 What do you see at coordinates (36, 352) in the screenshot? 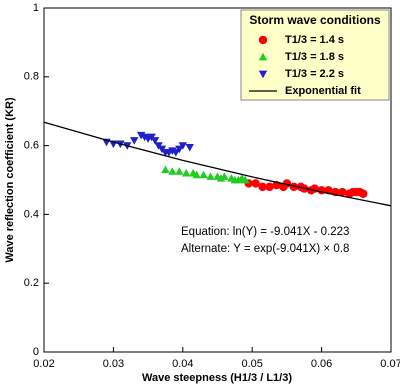
I see `y-tick-label: 0` at bounding box center [36, 352].